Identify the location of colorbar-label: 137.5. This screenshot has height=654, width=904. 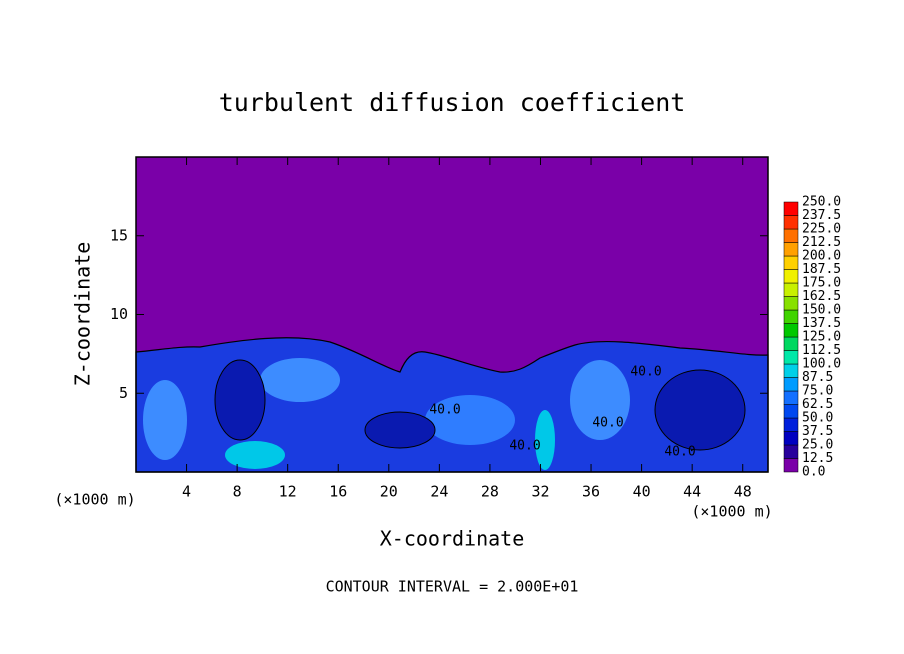
(821, 323).